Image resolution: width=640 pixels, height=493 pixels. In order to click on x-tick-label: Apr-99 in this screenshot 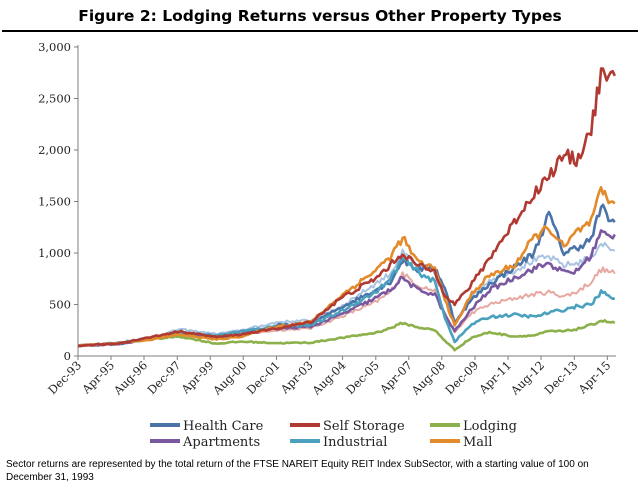, I will do `click(197, 377)`.